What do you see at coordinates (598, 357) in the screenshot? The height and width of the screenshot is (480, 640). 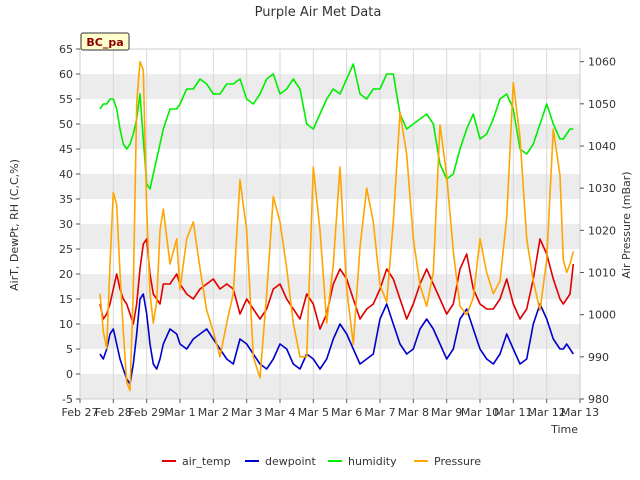 I see `right-tick-label: 990` at bounding box center [598, 357].